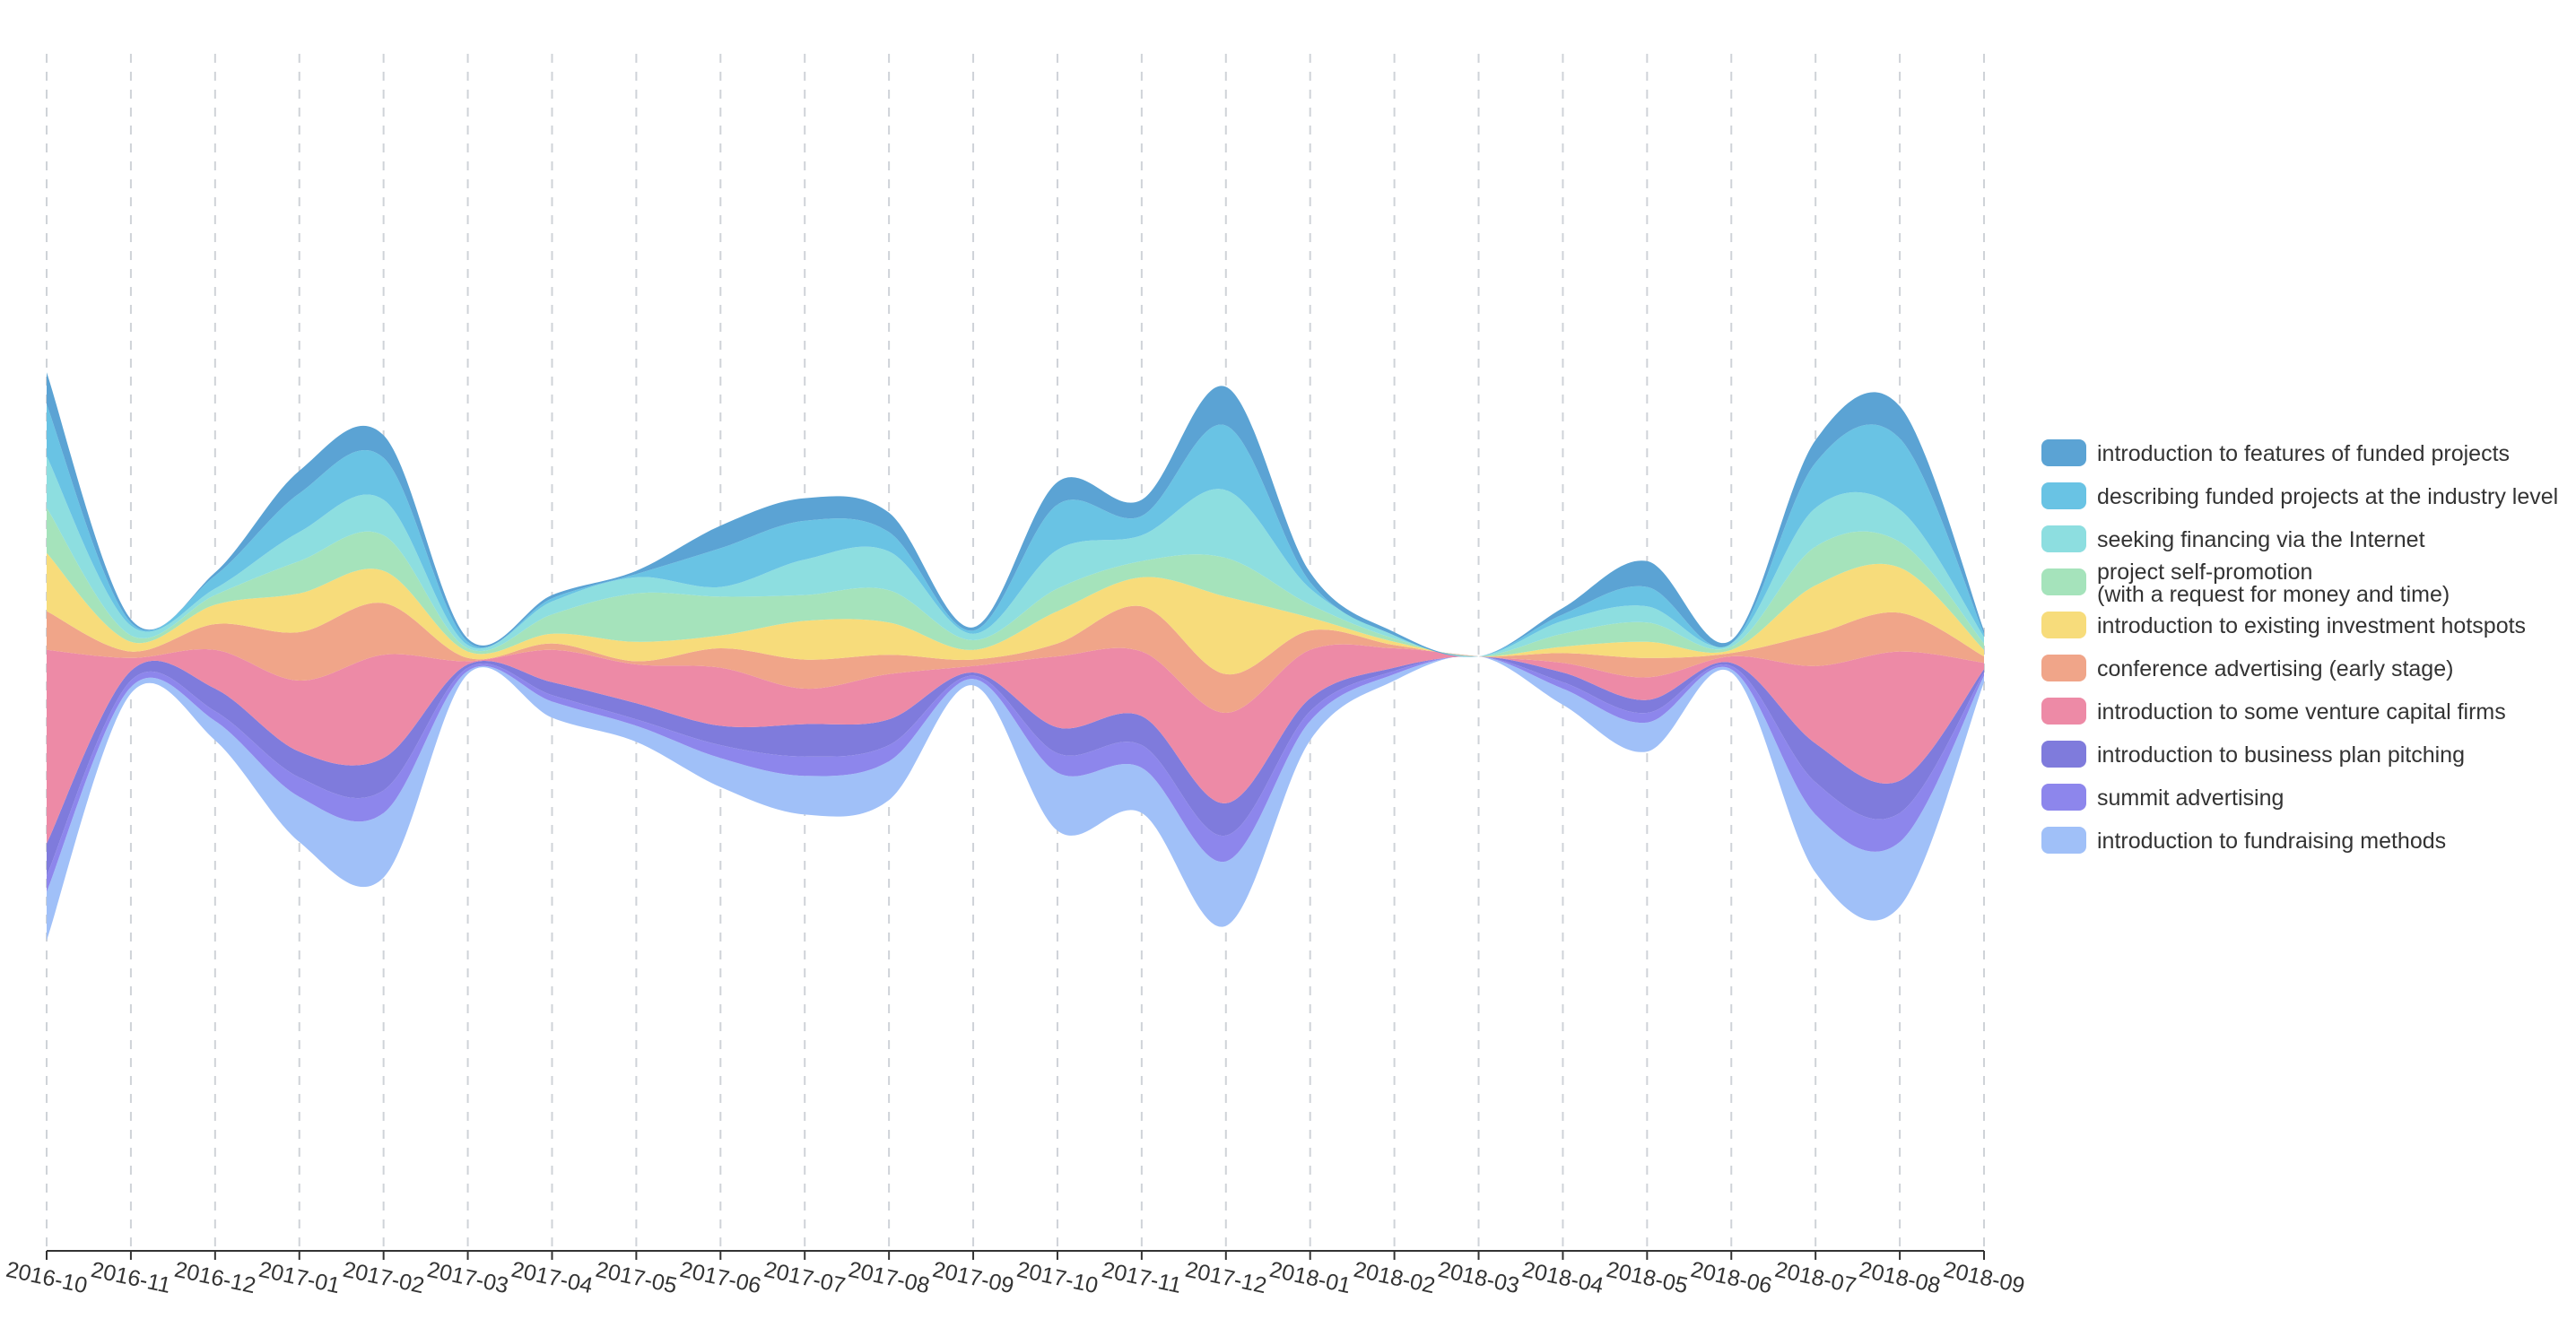 The width and height of the screenshot is (2576, 1319). I want to click on legend-item: seeking financing via the Internet, so click(2233, 538).